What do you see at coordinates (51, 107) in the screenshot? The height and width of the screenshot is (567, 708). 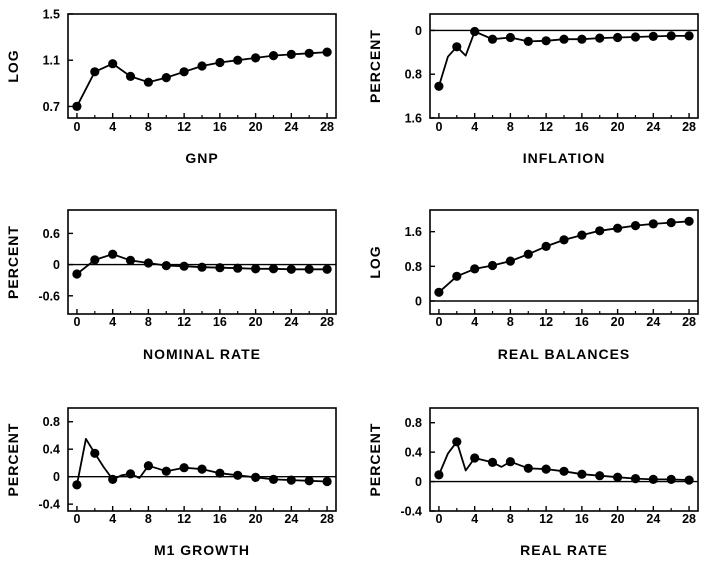 I see `y-tick-label: 0.7` at bounding box center [51, 107].